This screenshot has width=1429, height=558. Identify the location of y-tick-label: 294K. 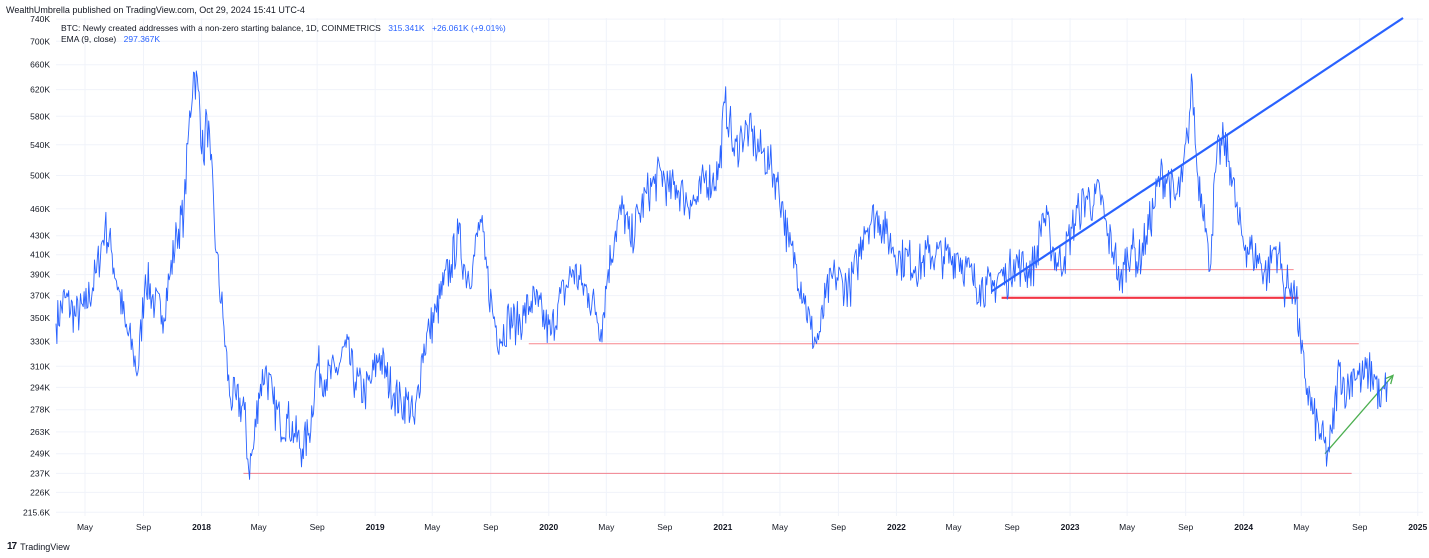
(40, 387).